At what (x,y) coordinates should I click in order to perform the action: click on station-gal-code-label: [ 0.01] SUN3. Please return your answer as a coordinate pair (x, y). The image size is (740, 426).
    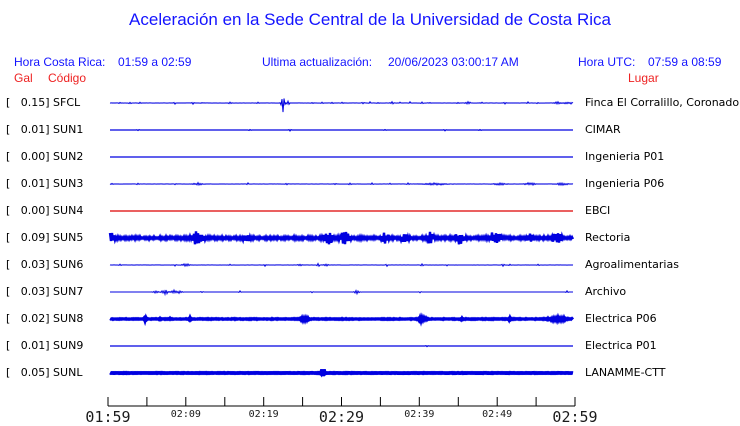
    Looking at the image, I should click on (45, 183).